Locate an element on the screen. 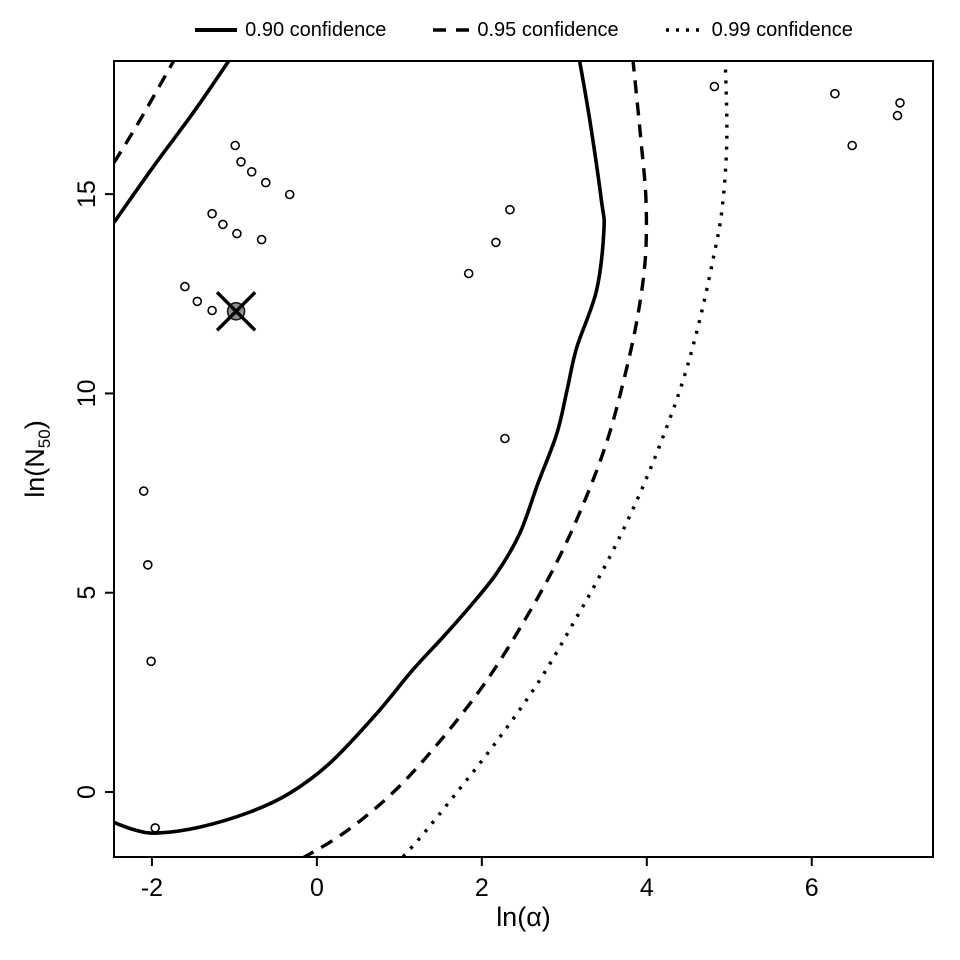 Image resolution: width=960 pixels, height=960 pixels. x-tick-label: 0 is located at coordinates (317, 888).